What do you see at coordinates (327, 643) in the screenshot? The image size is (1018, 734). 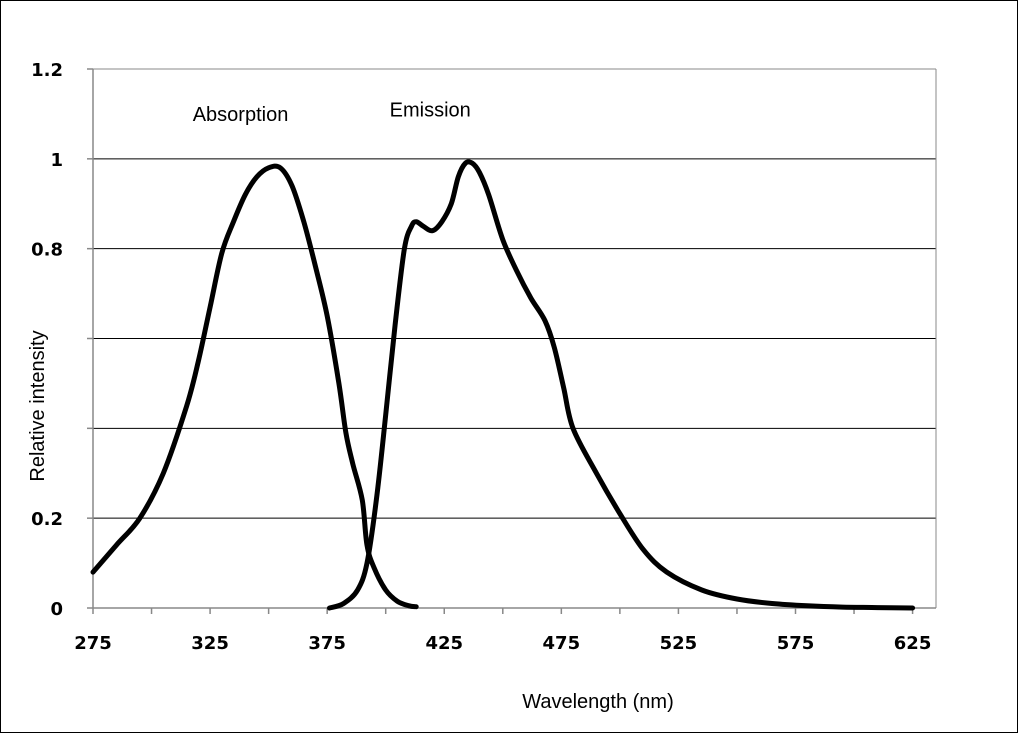 I see `x-tick-label-2: 375` at bounding box center [327, 643].